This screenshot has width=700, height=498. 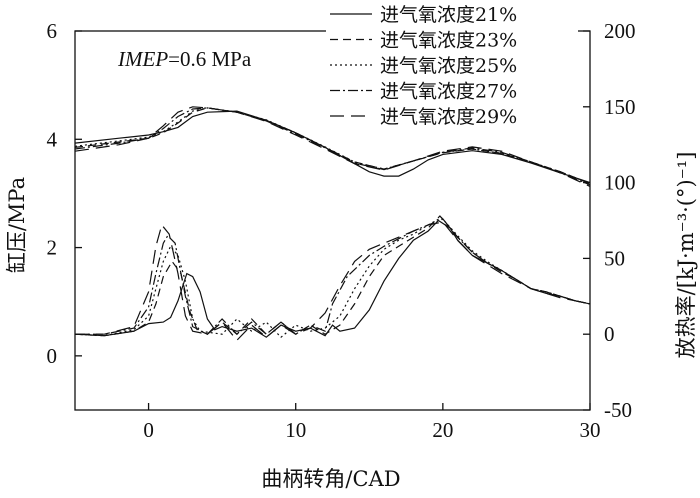 I want to click on x-axis-title: 曲柄转角/CAD, so click(x=330, y=479).